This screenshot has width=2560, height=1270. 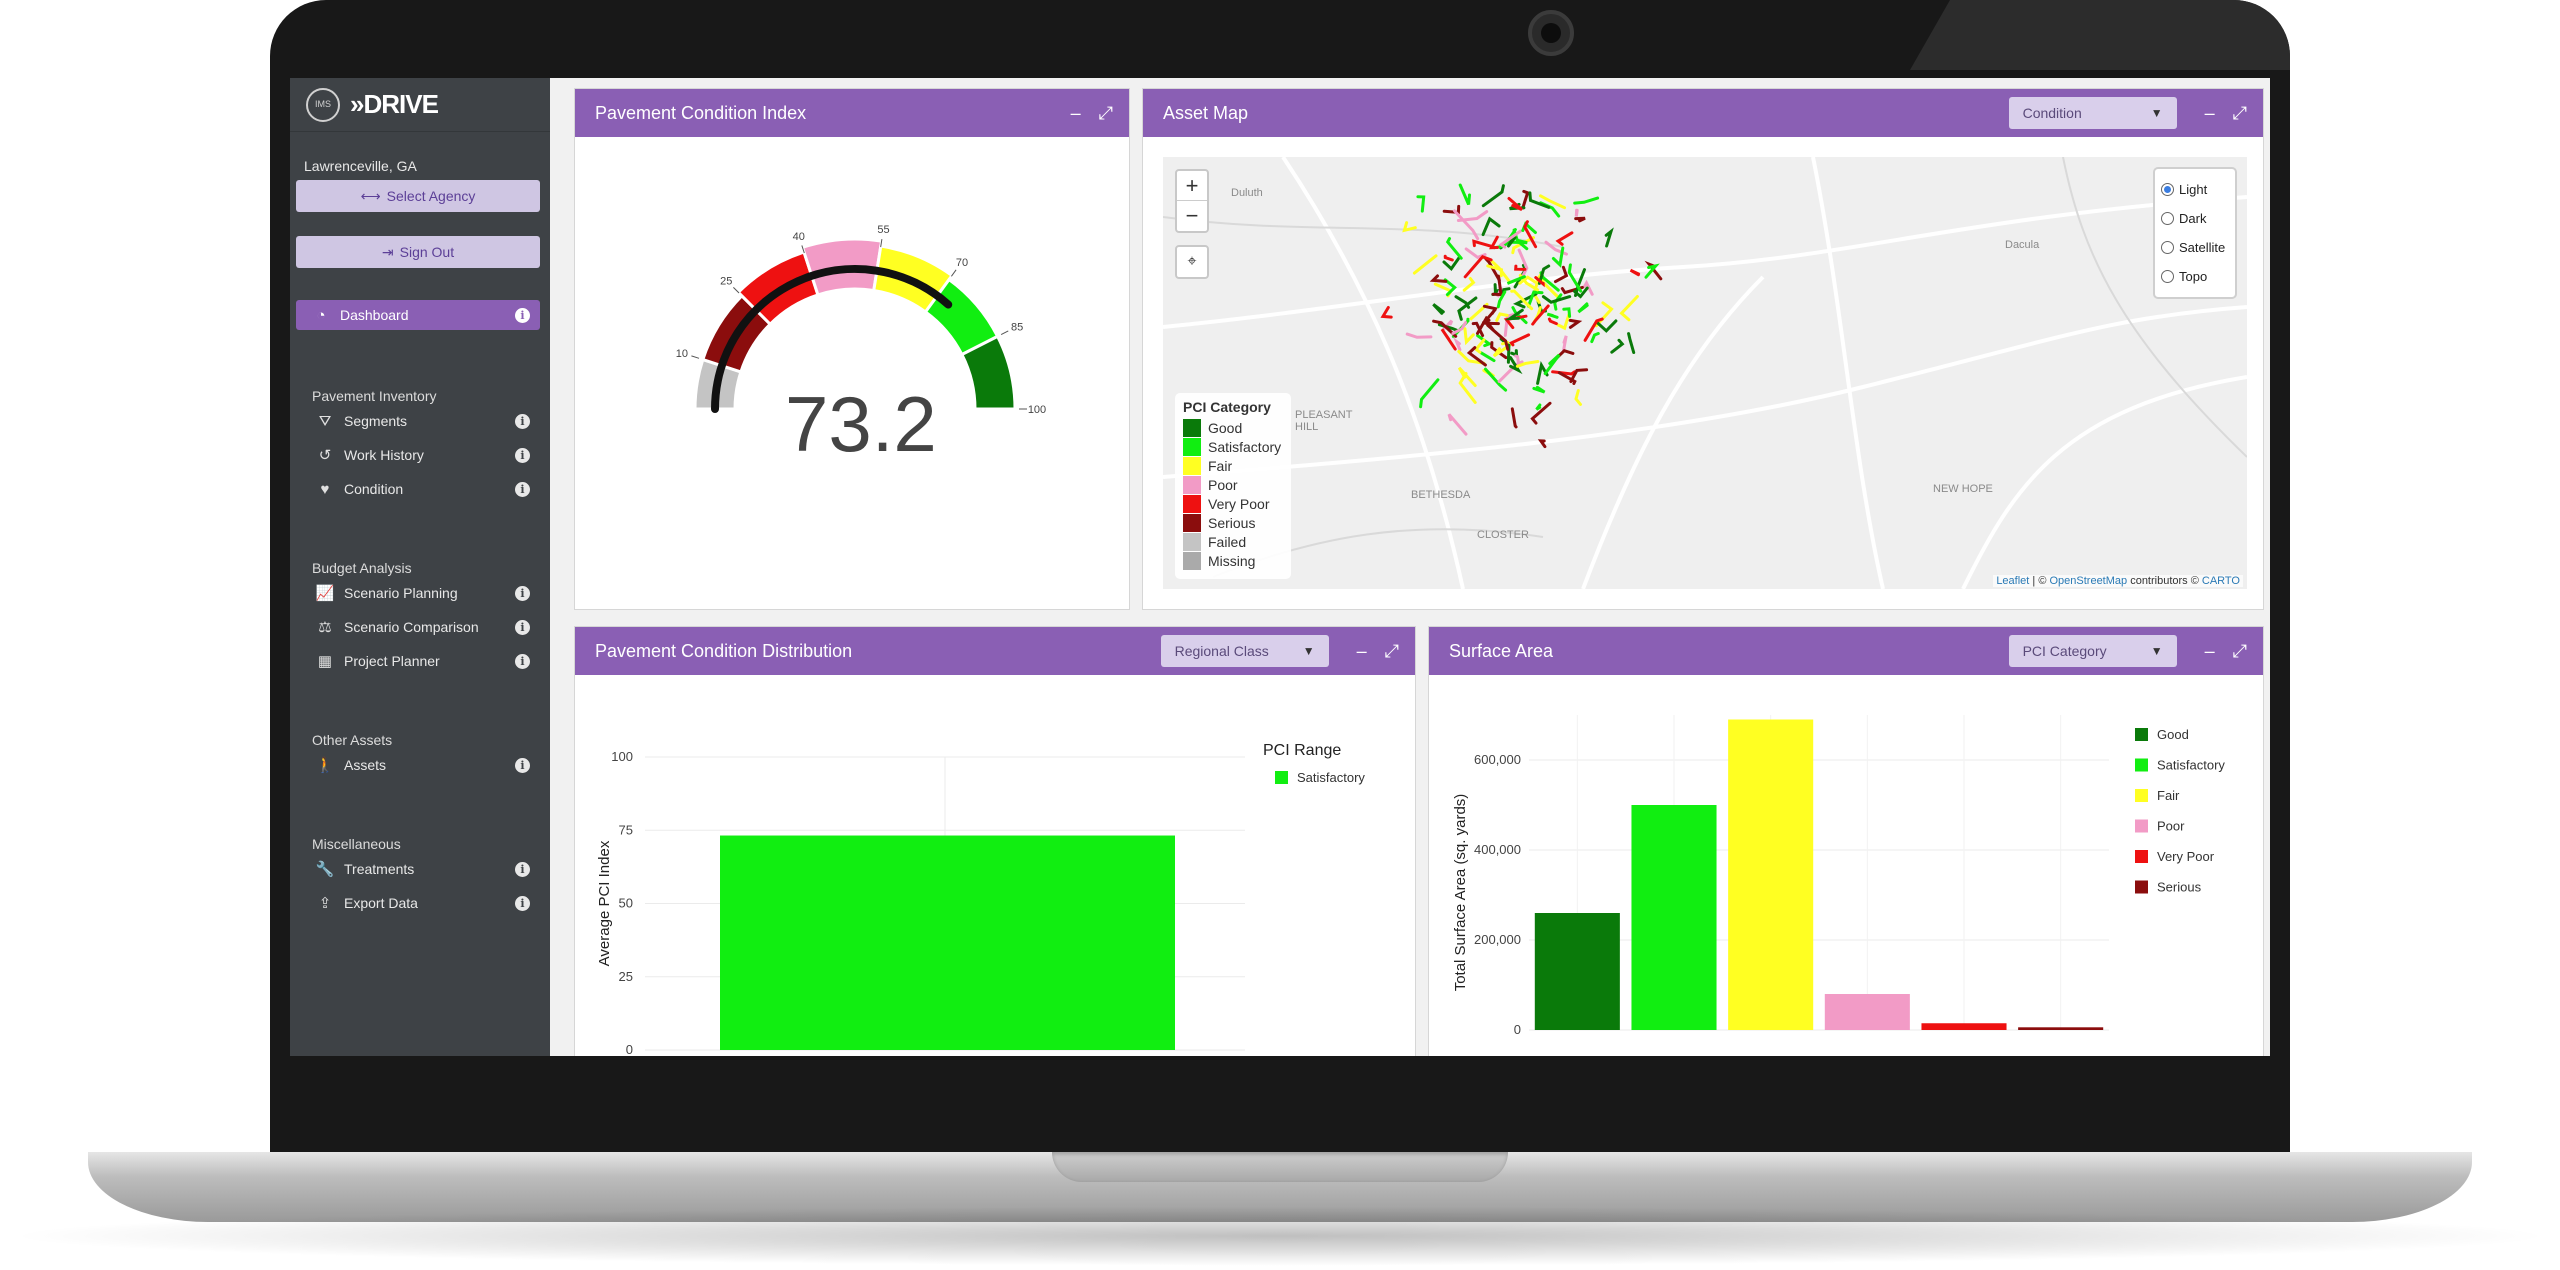 I want to click on bar-good, so click(x=1577, y=971).